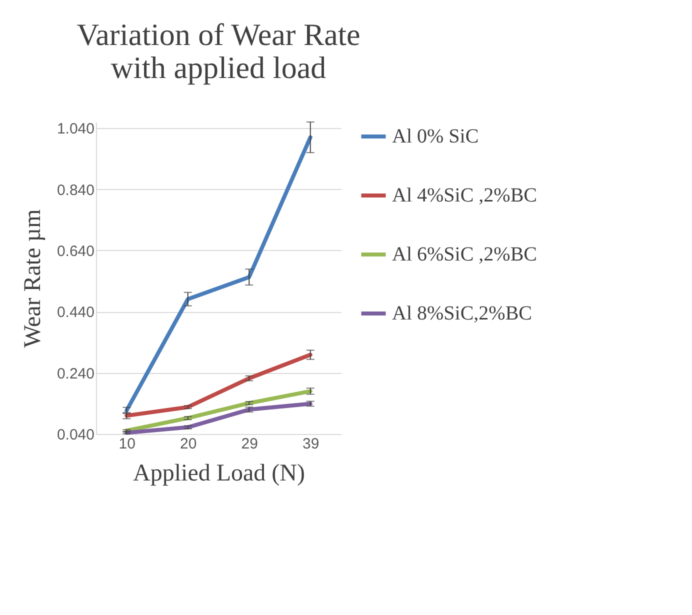  I want to click on chart-title: Variation of Wear Rate with applied load, so click(218, 51).